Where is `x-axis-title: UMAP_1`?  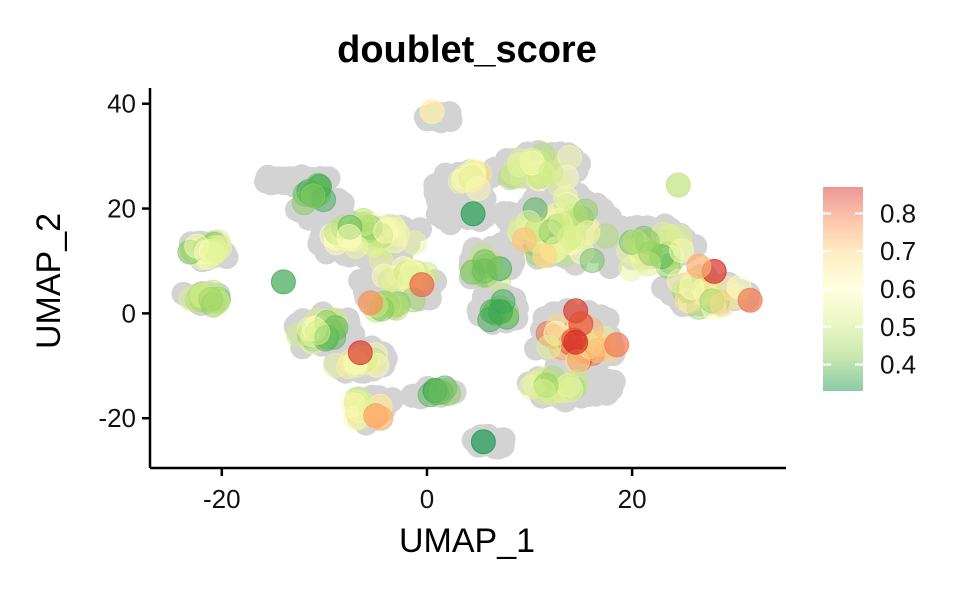 x-axis-title: UMAP_1 is located at coordinates (467, 541).